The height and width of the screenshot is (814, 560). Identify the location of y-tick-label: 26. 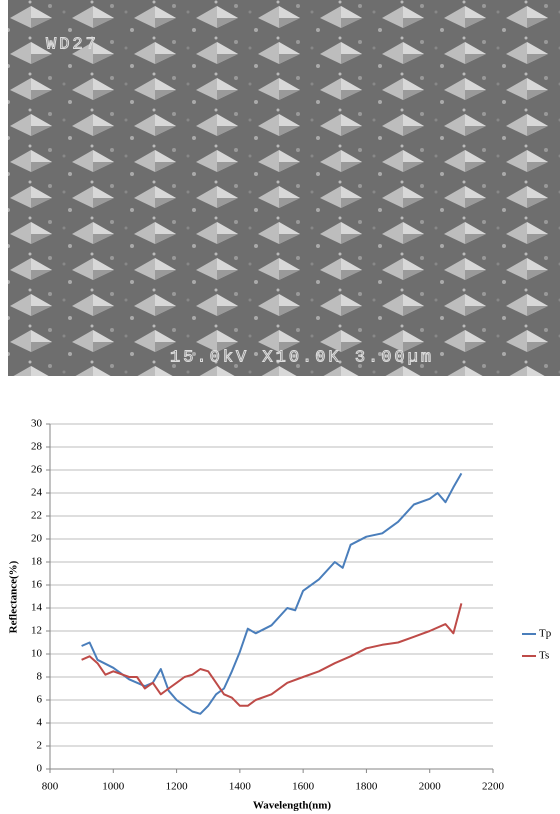
(37, 470).